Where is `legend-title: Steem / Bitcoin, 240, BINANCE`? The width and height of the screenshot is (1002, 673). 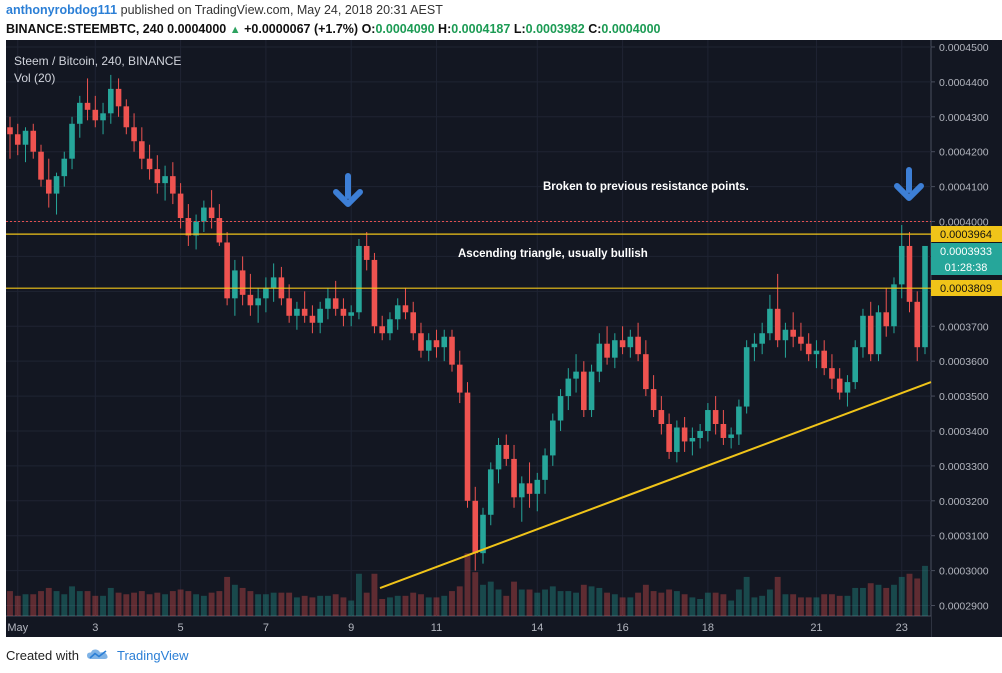 legend-title: Steem / Bitcoin, 240, BINANCE is located at coordinates (97, 61).